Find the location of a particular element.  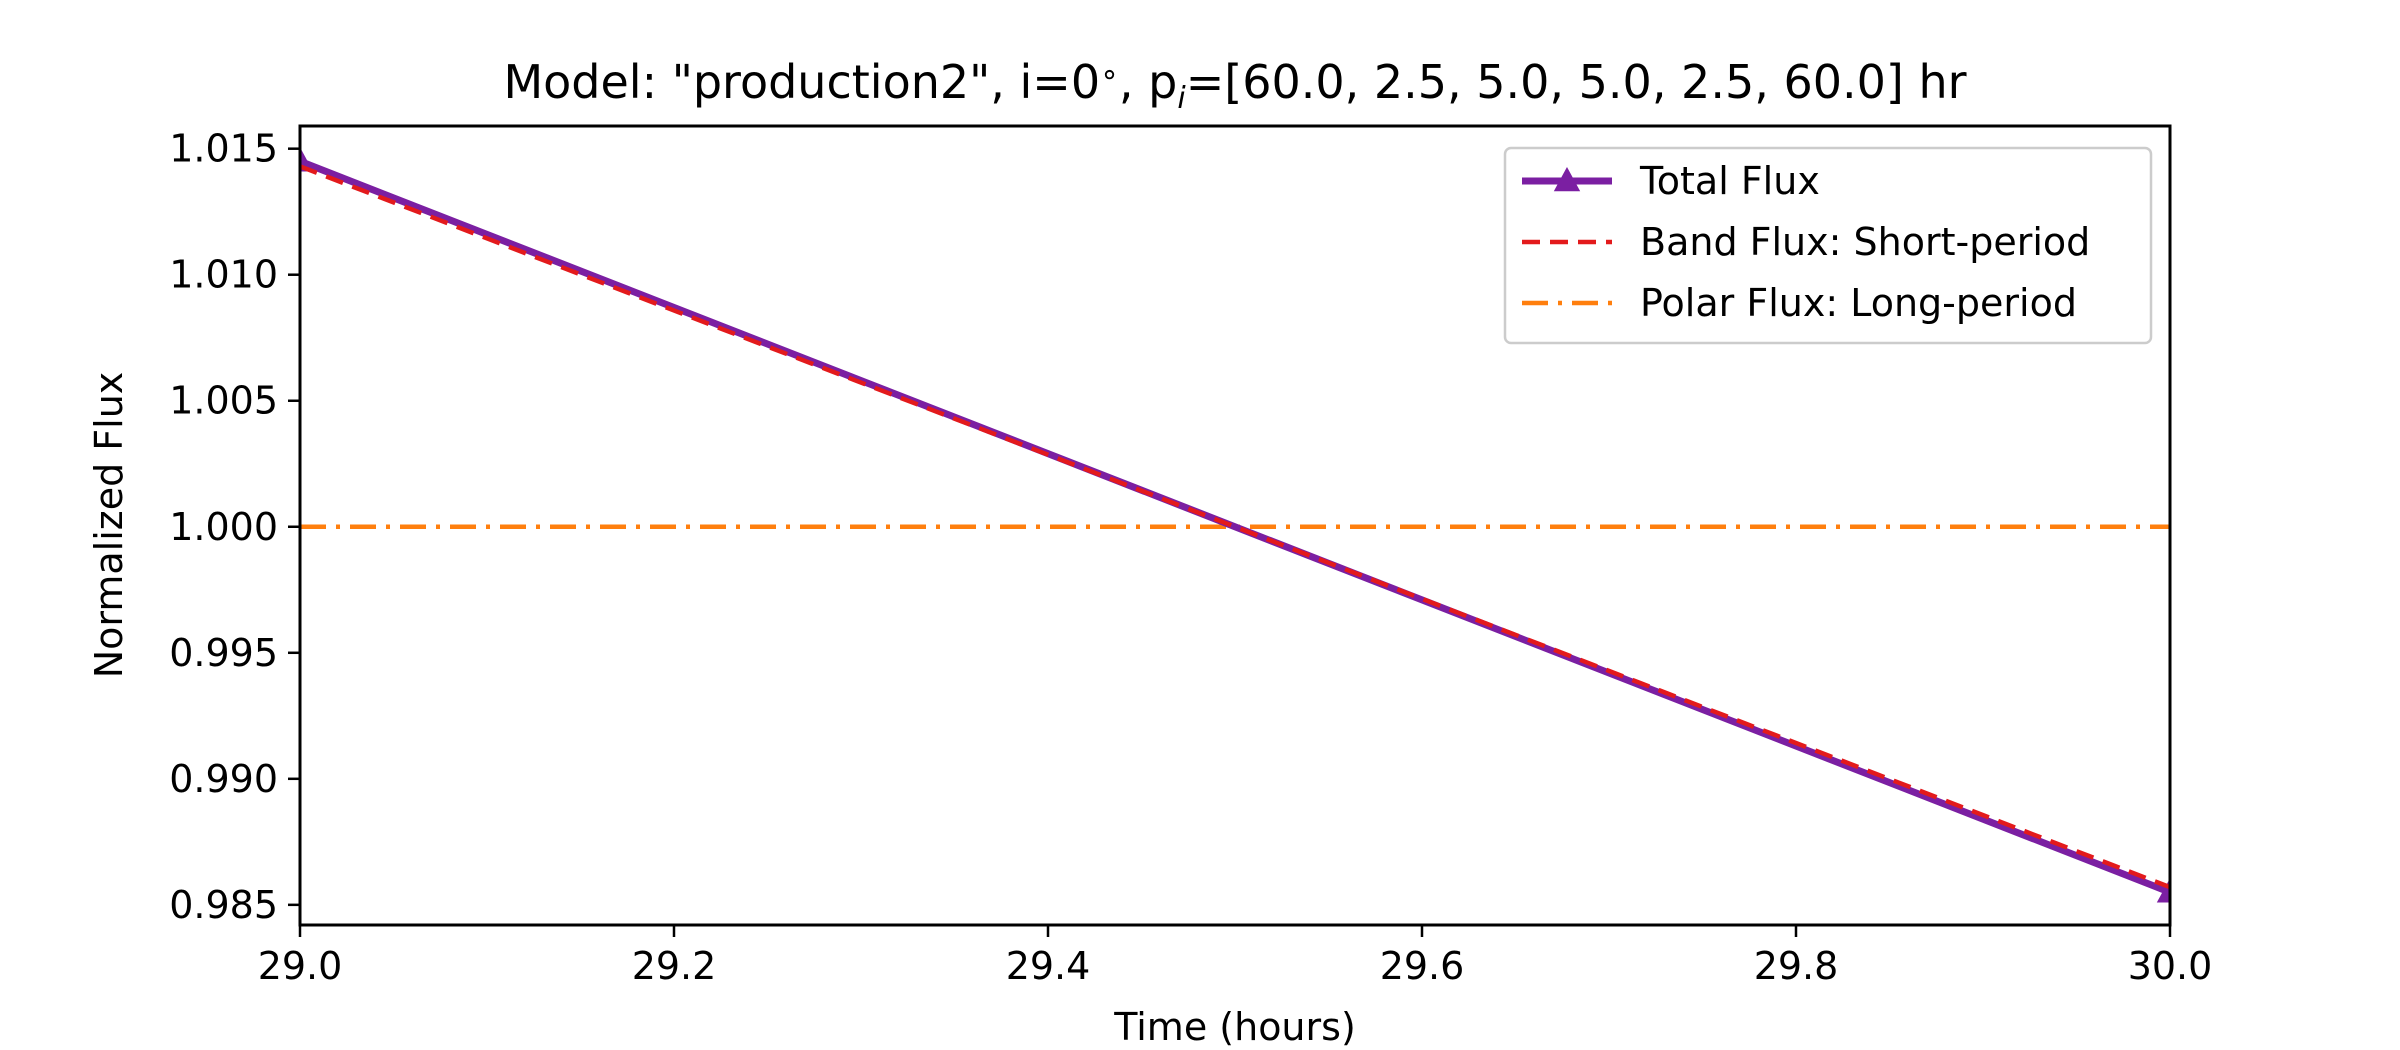

title-suffix: =[60.0, 2.5, 5.0, 5.0, 2.5, 60.0] hr is located at coordinates (1576, 82).